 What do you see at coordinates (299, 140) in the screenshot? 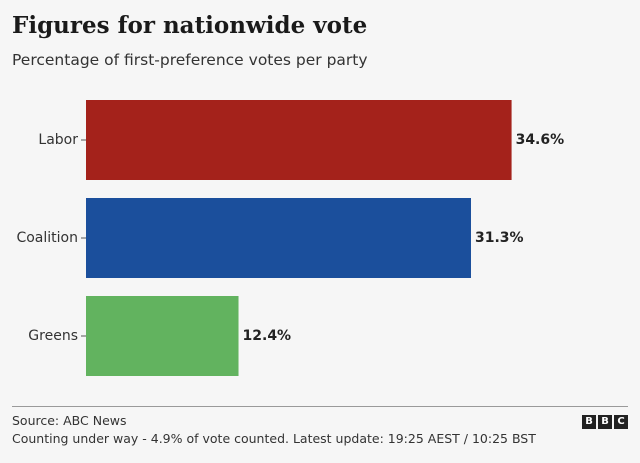
I see `bar-labor` at bounding box center [299, 140].